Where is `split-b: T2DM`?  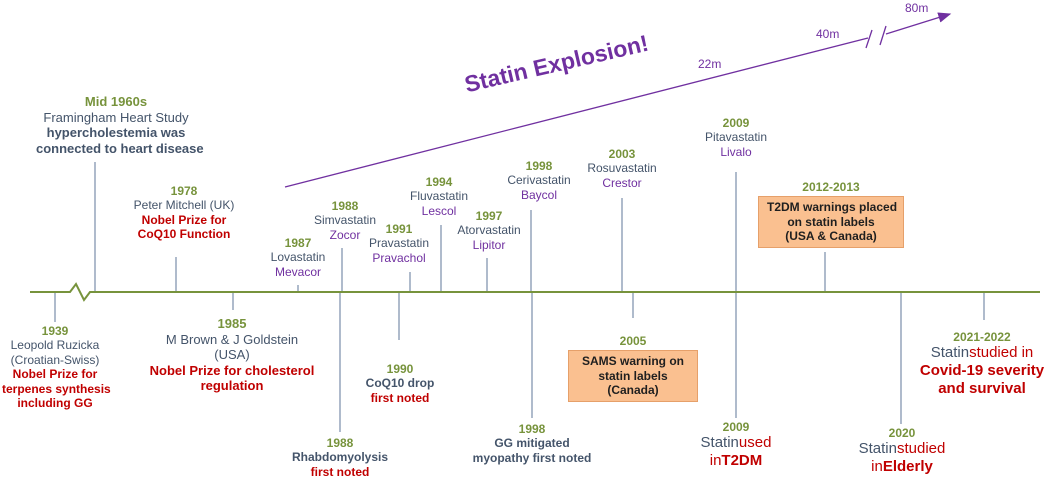
split-b: T2DM is located at coordinates (742, 461).